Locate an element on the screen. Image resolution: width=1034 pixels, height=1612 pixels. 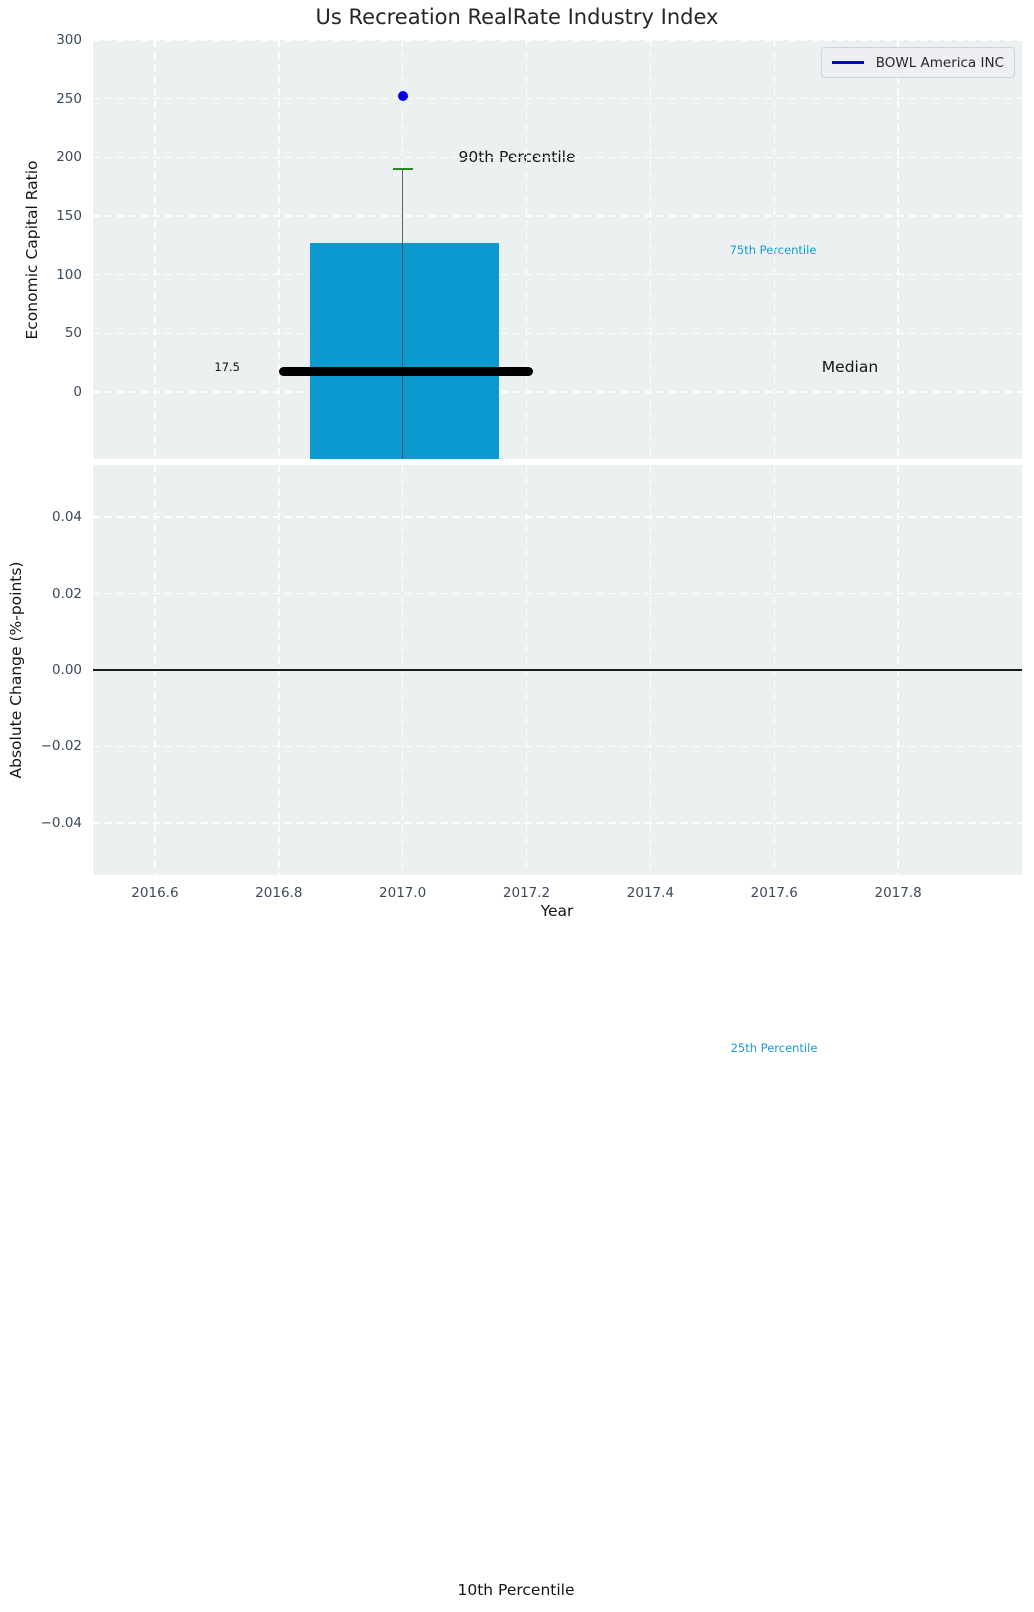
legend: BOWL America INC is located at coordinates (917, 62).